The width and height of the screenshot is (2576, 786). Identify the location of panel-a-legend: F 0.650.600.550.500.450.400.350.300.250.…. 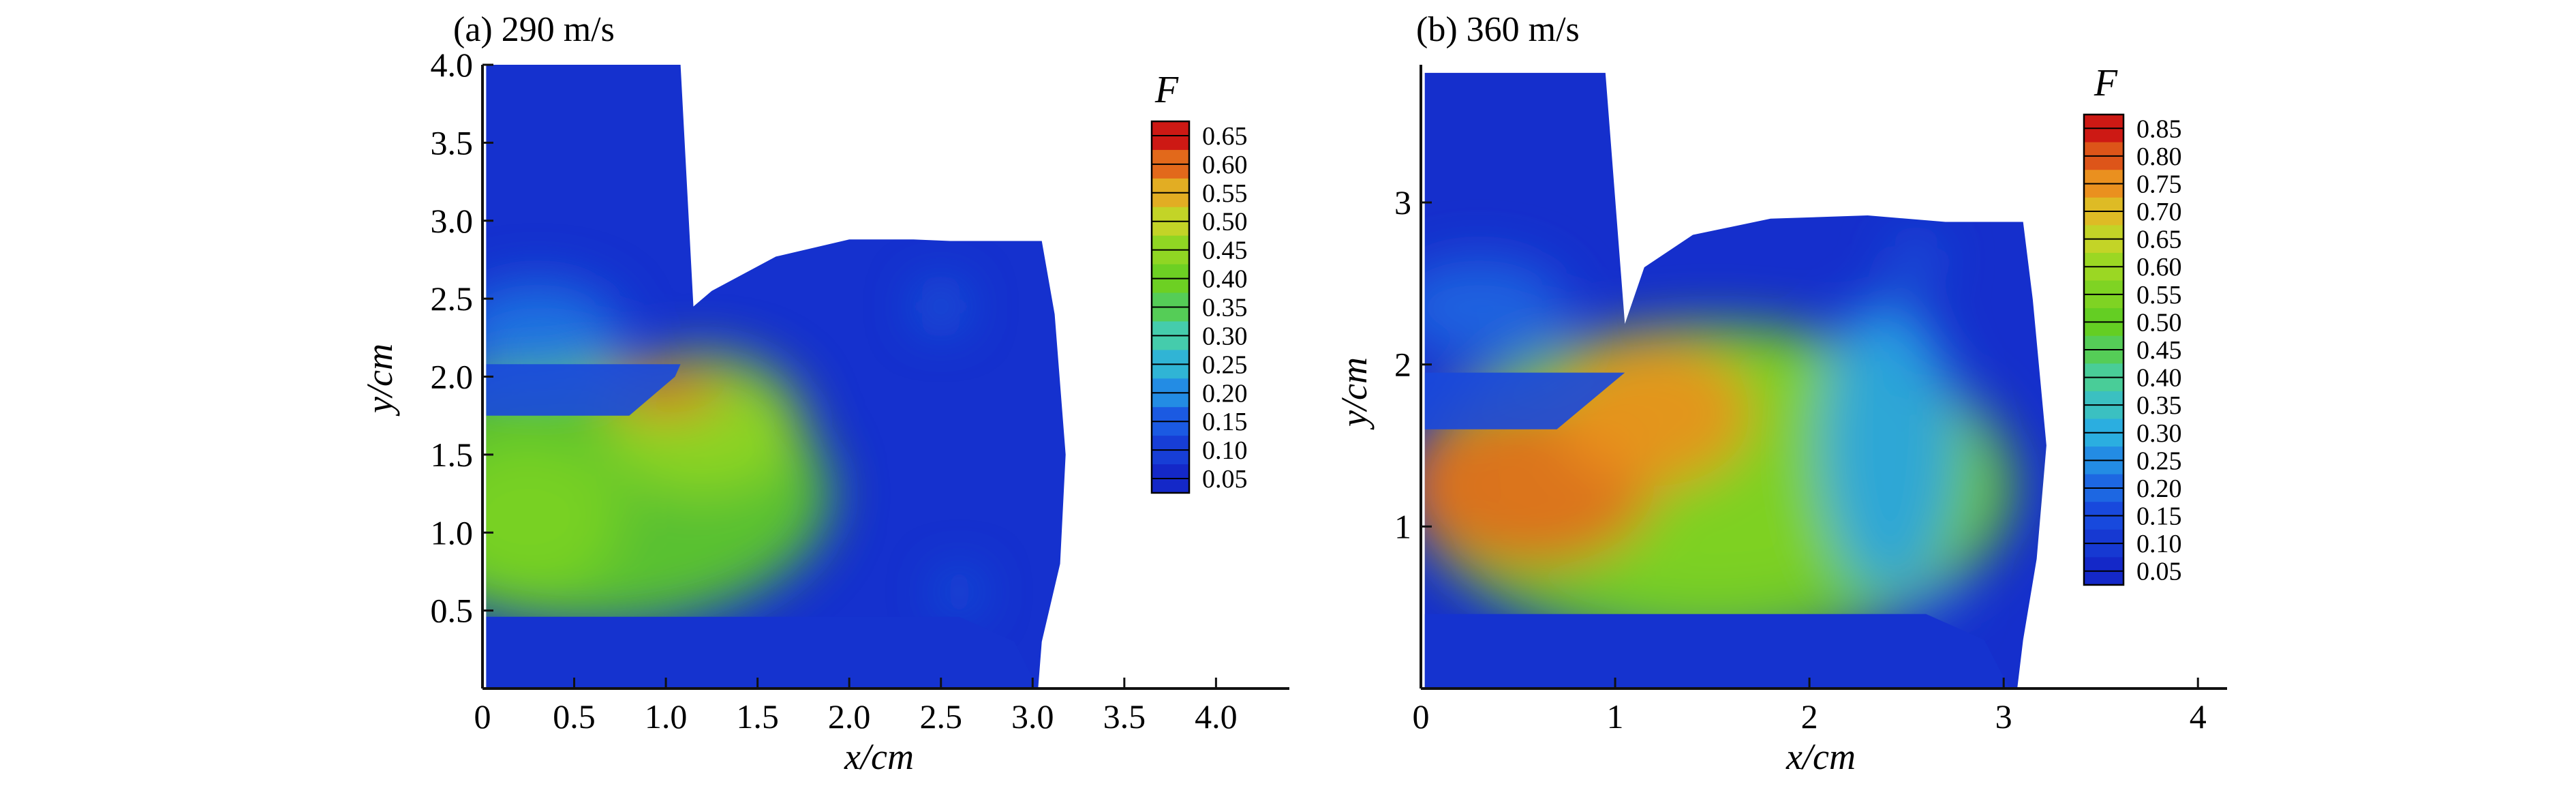
(1199, 281).